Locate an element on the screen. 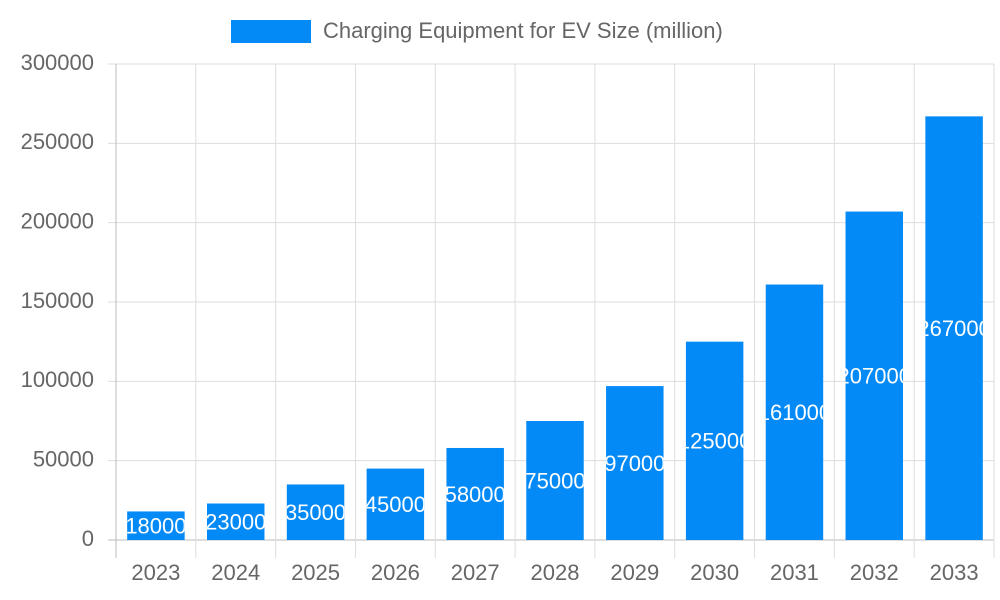 The width and height of the screenshot is (1000, 600). data-label: 207000 is located at coordinates (874, 376).